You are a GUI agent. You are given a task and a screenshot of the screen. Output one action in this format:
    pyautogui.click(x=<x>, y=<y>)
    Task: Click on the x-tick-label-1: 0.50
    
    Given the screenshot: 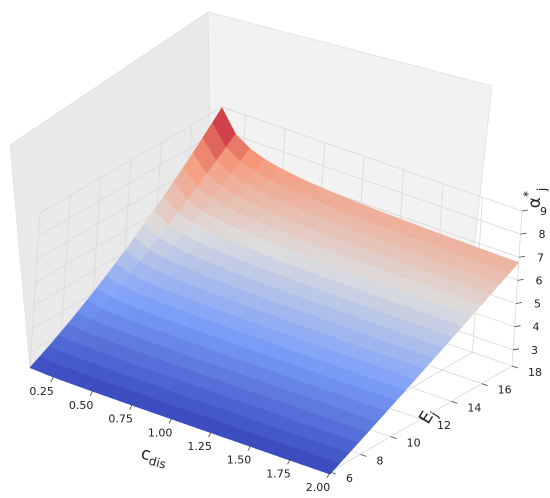 What is the action you would take?
    pyautogui.click(x=81, y=405)
    